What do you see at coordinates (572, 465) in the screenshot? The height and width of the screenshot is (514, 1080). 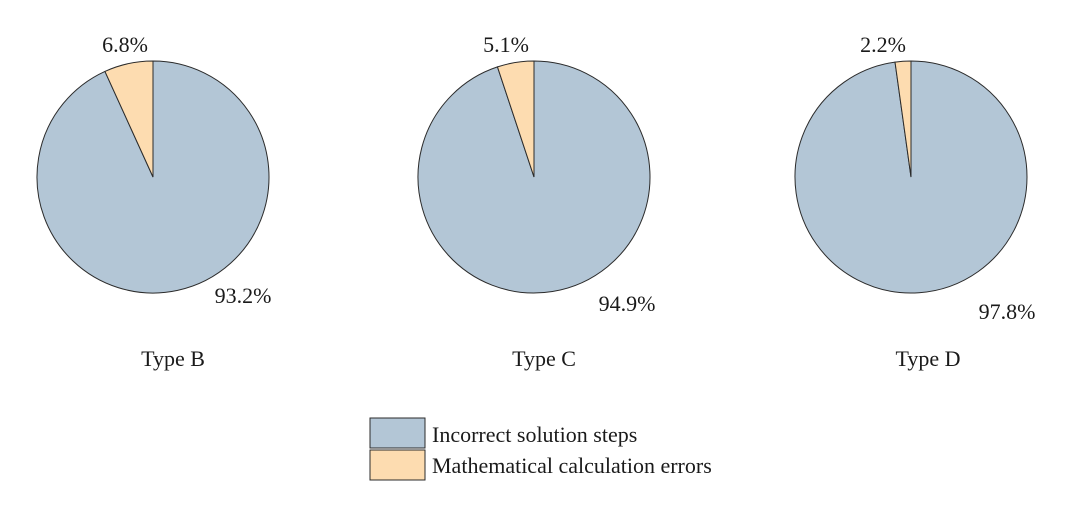 I see `legend-label-mathematical-calculation-errors: Mathematical calculation errors` at bounding box center [572, 465].